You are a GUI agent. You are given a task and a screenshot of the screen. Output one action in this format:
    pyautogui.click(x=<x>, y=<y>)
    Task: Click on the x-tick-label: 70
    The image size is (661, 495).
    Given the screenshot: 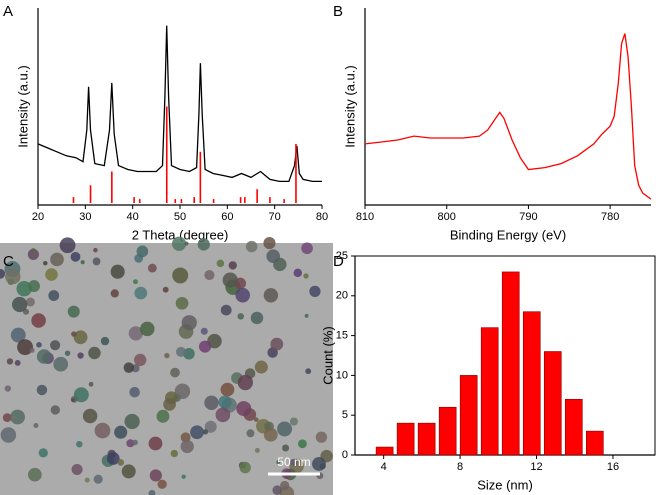 What is the action you would take?
    pyautogui.click(x=275, y=217)
    